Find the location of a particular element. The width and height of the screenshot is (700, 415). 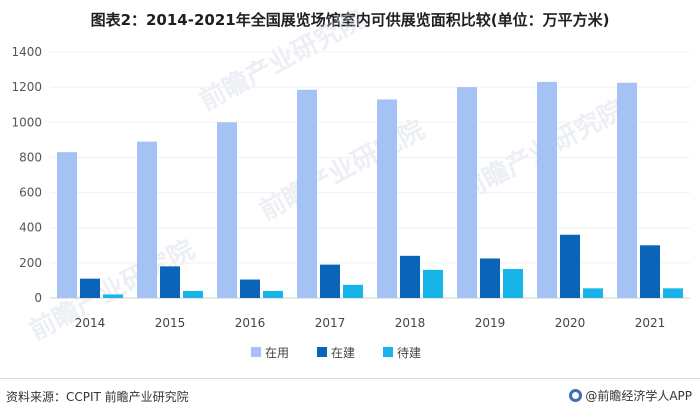

y-tick-label: 400 is located at coordinates (30, 228).